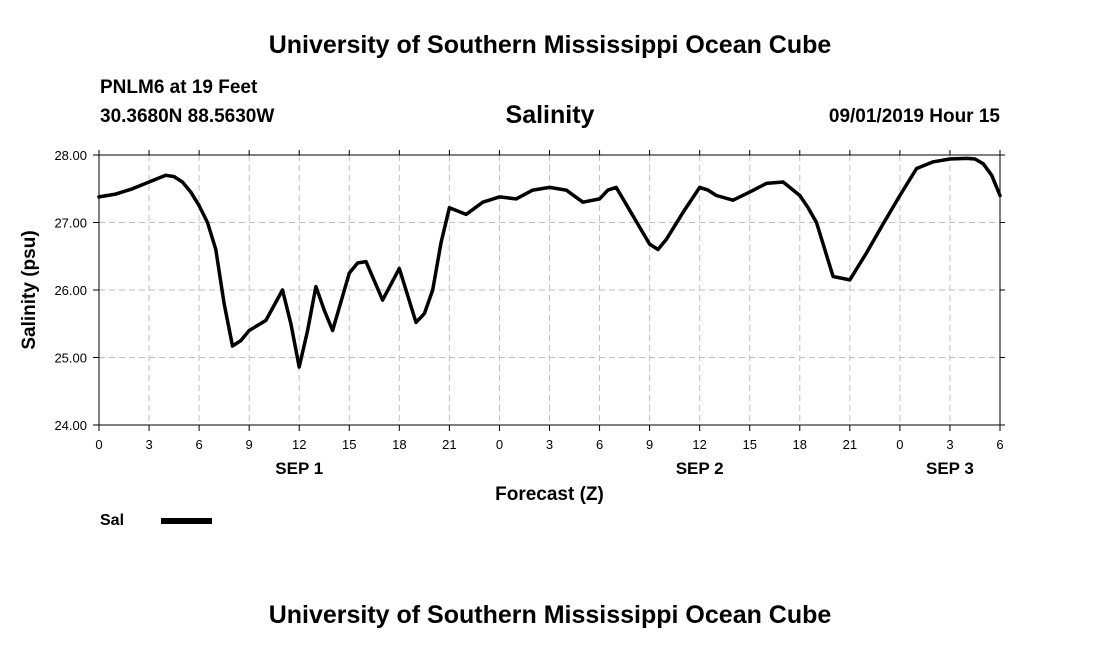 The width and height of the screenshot is (1100, 650). I want to click on date-label: SEP 1, so click(299, 468).